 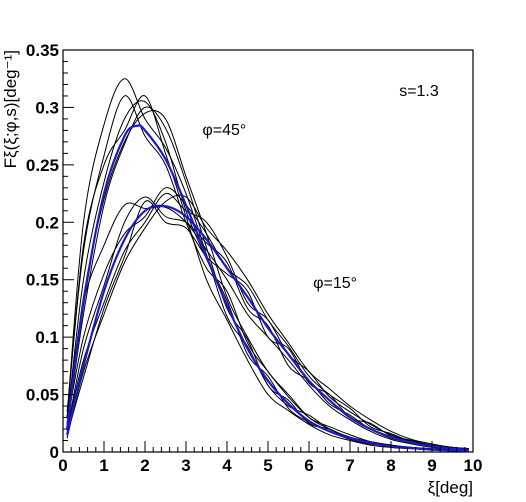 I want to click on y-tick-label: 0.15, so click(x=42, y=280).